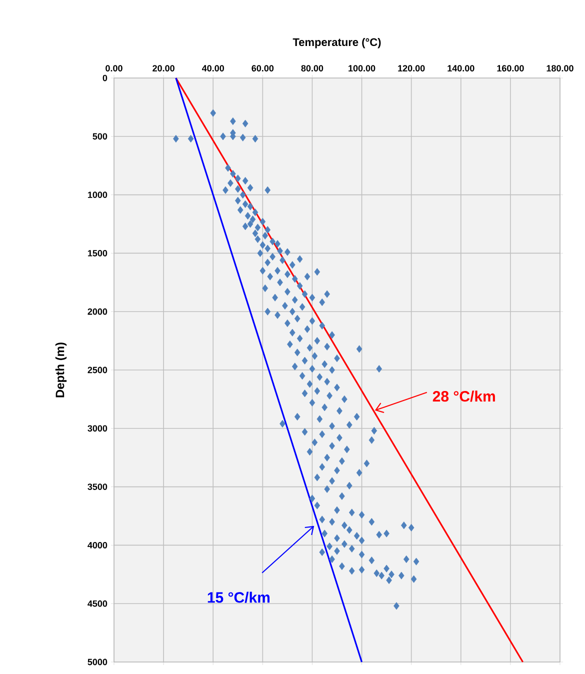 This screenshot has width=585, height=674. What do you see at coordinates (98, 545) in the screenshot?
I see `y-tick-label: 4000` at bounding box center [98, 545].